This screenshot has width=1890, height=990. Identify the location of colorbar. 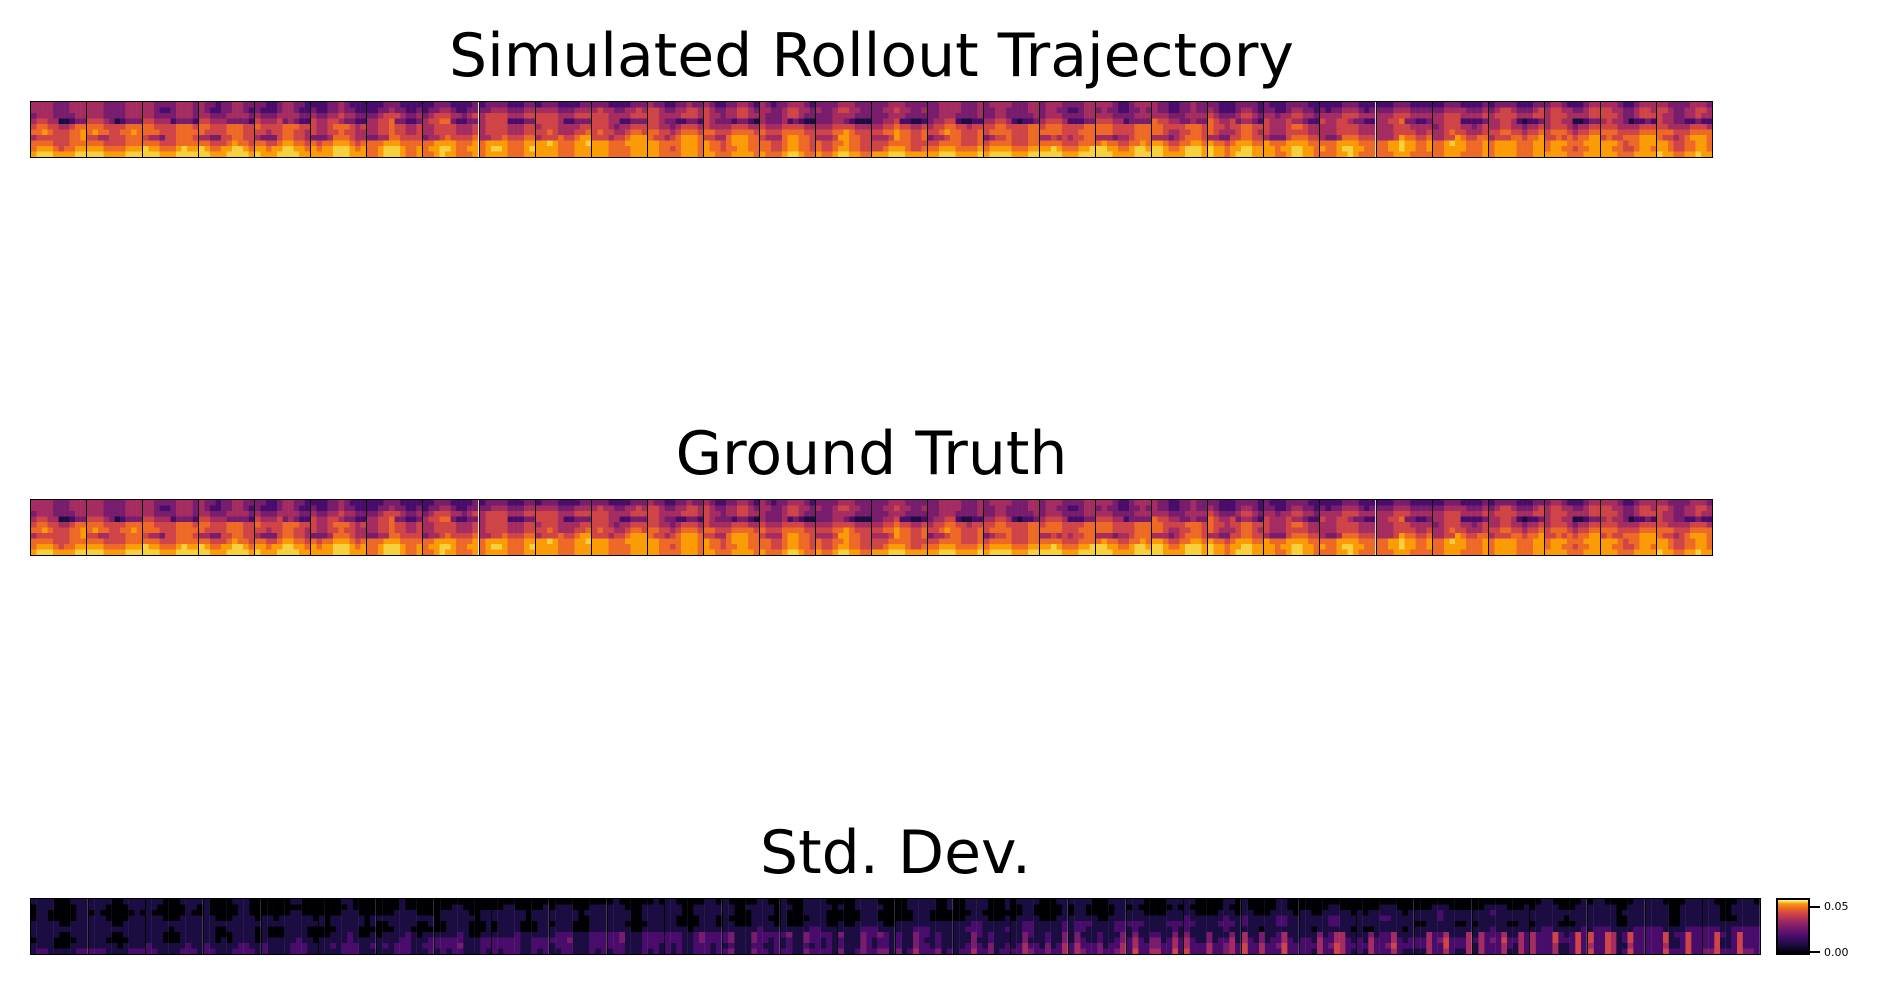
(1793, 926).